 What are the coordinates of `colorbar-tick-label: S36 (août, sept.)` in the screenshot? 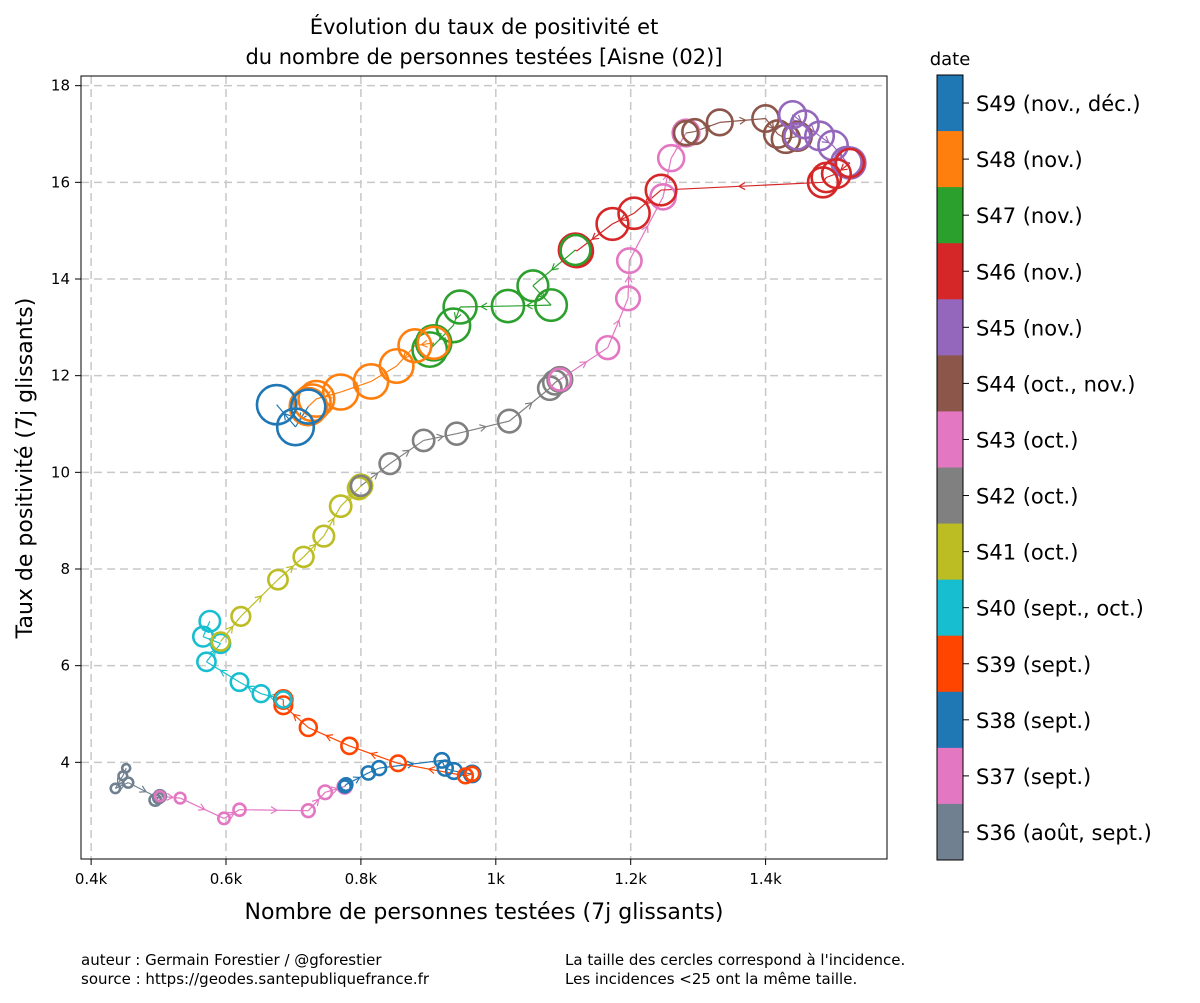 It's located at (1064, 833).